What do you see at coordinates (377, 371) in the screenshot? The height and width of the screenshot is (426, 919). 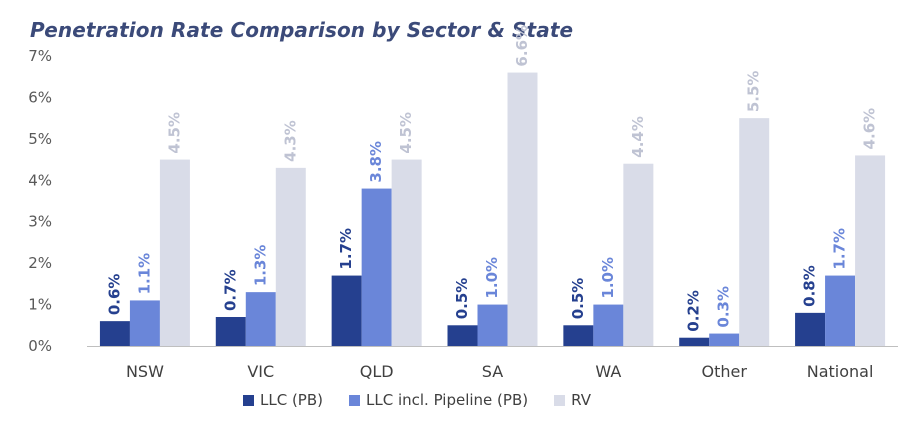 I see `x-tick-label: QLD` at bounding box center [377, 371].